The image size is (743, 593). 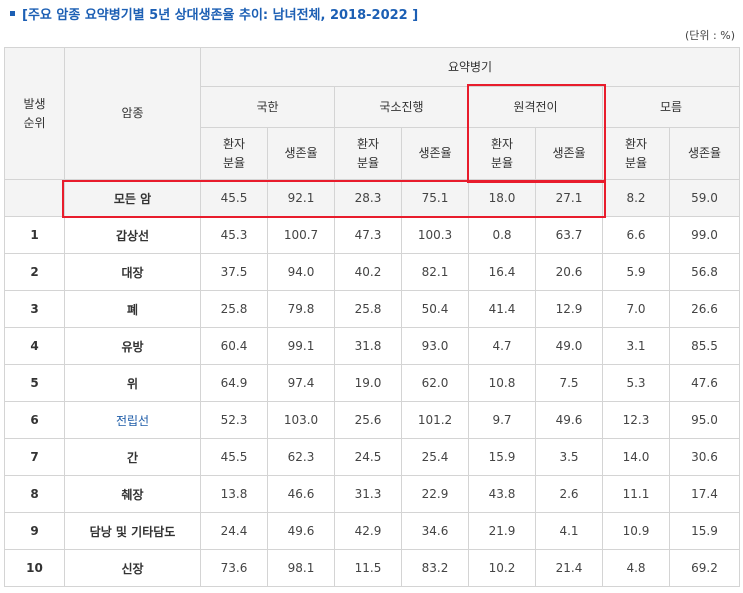 What do you see at coordinates (234, 568) in the screenshot?
I see `value-cell: 73.6` at bounding box center [234, 568].